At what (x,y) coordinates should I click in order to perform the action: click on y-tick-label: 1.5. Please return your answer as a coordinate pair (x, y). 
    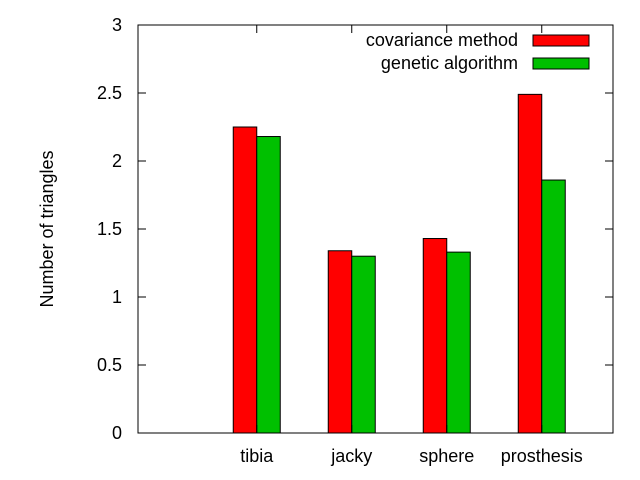
    Looking at the image, I should click on (109, 229).